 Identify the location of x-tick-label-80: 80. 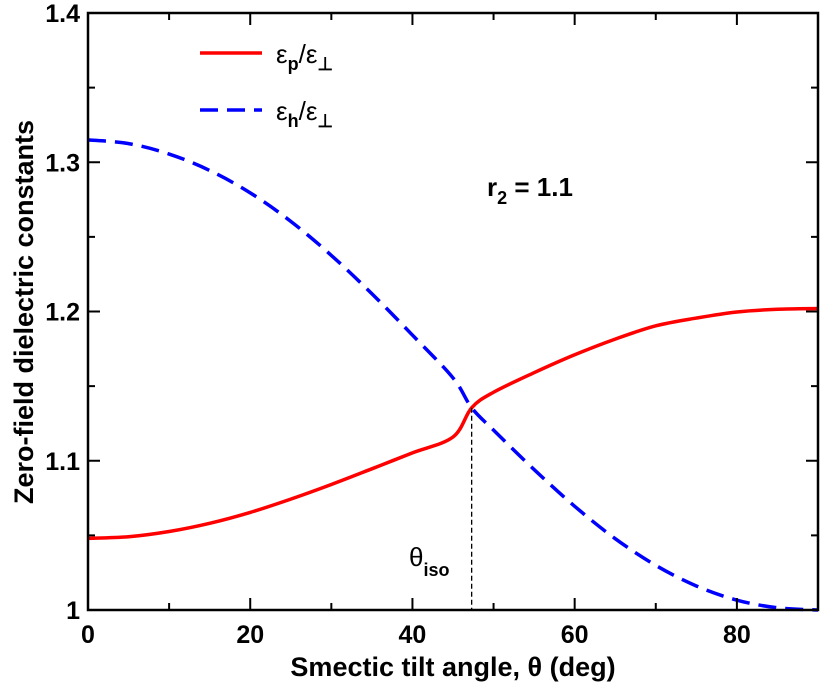
(737, 635).